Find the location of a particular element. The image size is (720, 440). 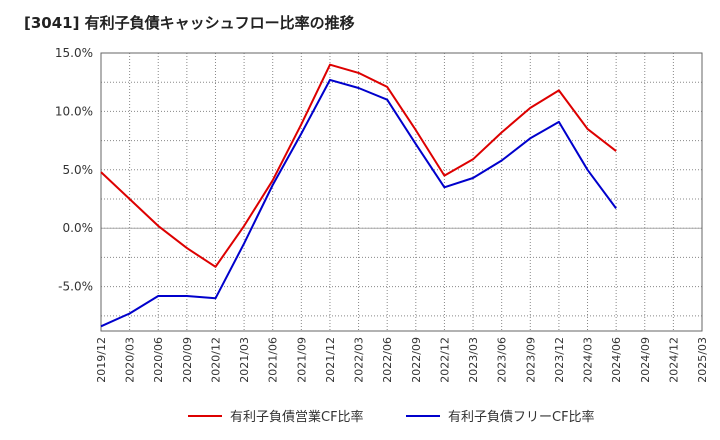

x-tick-label: 2021/09 is located at coordinates (301, 360).